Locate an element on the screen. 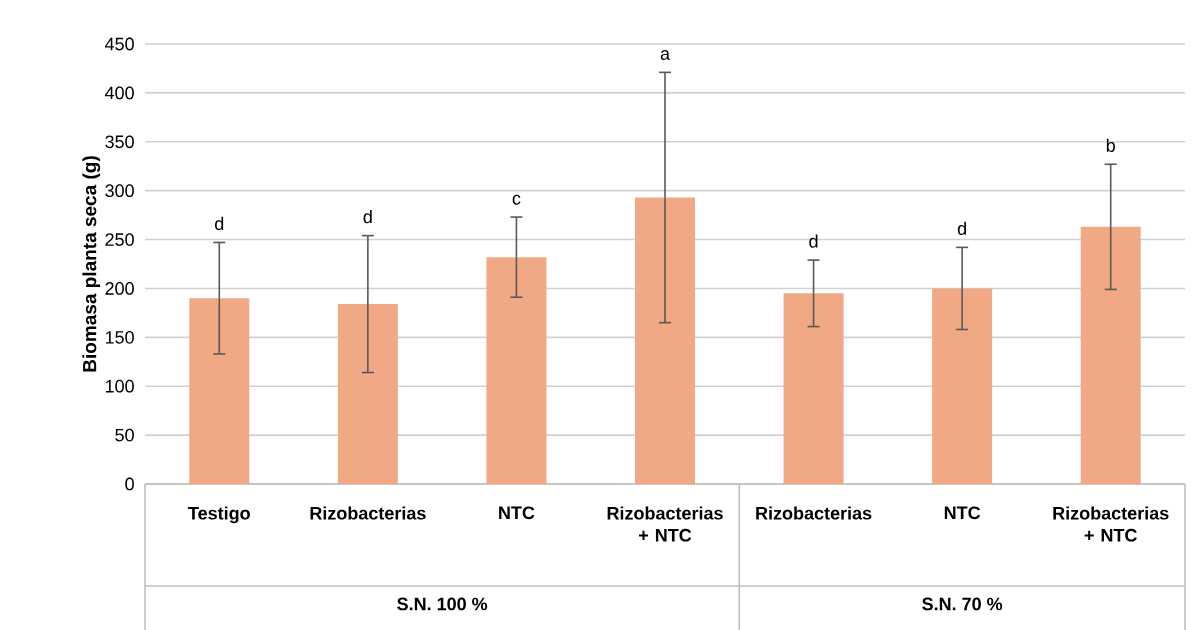 The height and width of the screenshot is (630, 1200). y-tick-label: 250 is located at coordinates (119, 239).